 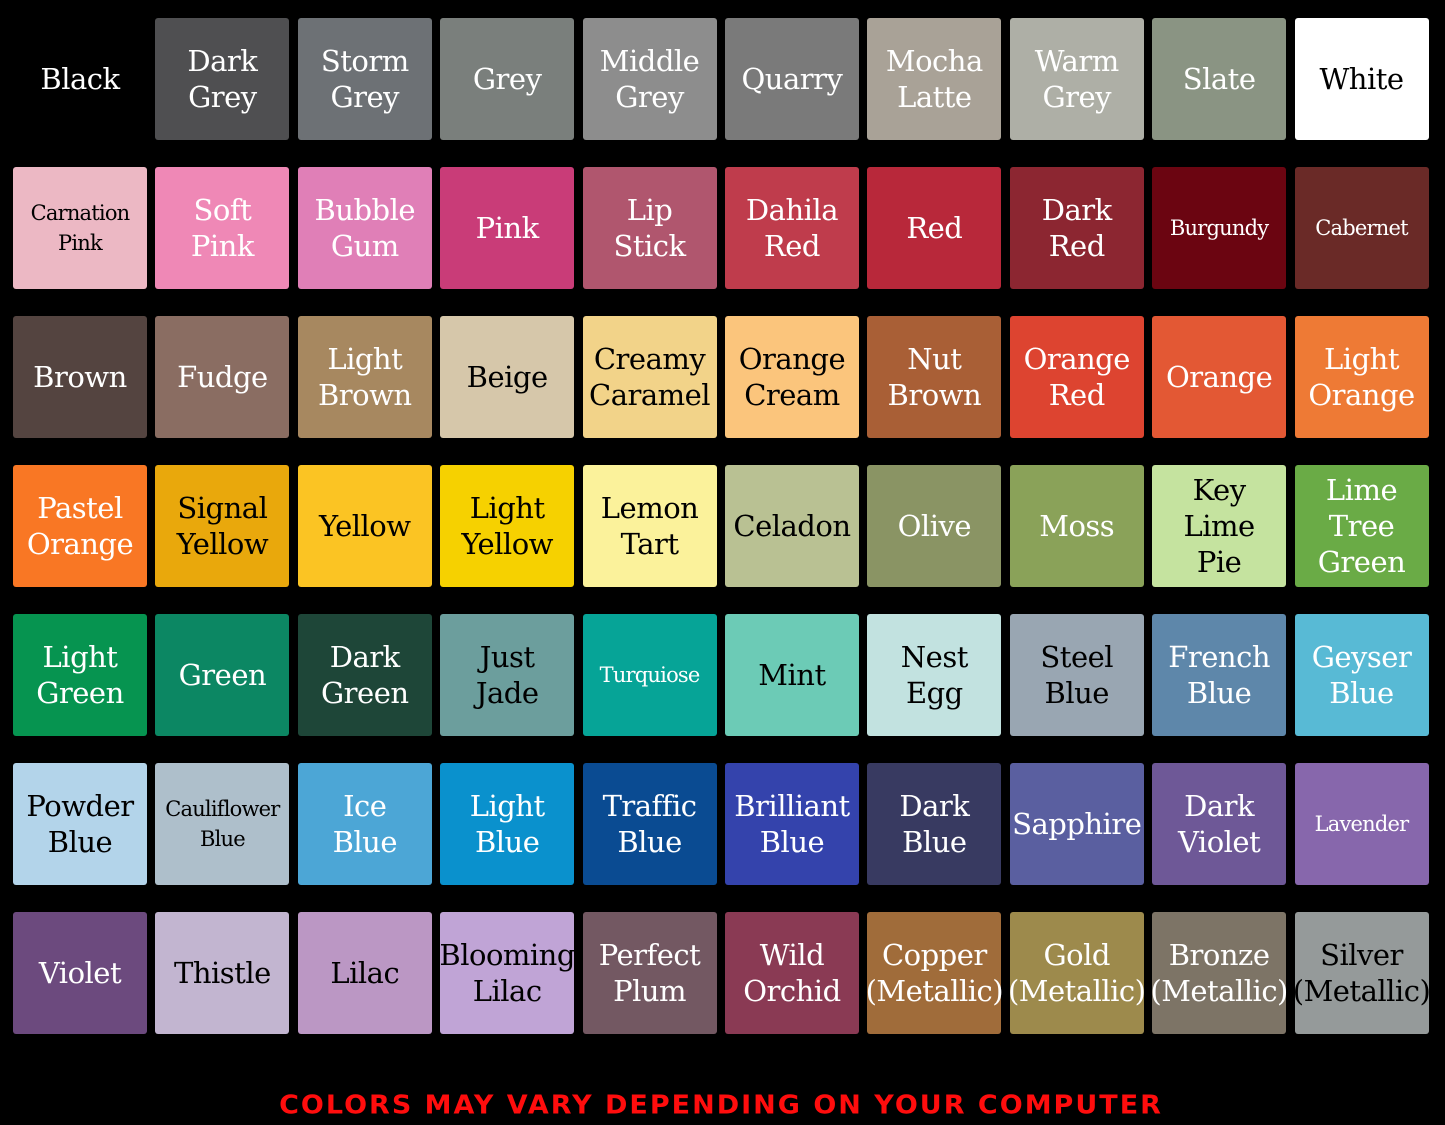 I want to click on color-swatch-brown: Brown, so click(x=80, y=377).